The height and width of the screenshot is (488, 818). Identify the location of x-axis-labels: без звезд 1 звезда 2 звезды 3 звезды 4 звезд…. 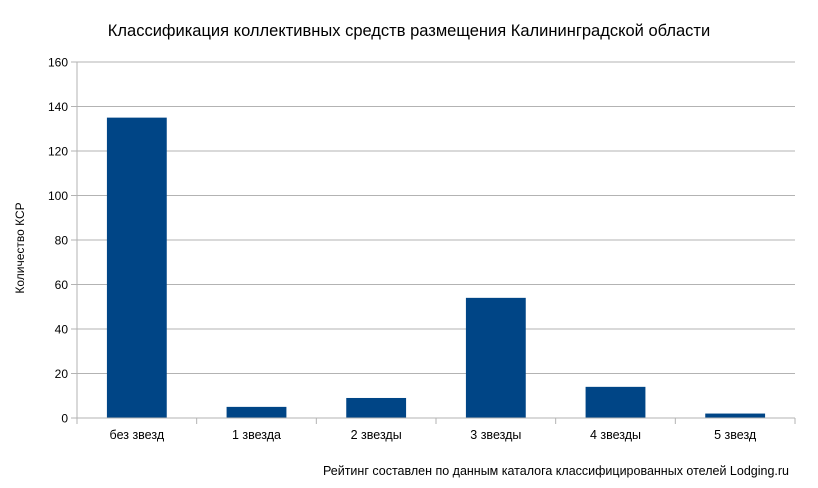
(433, 435).